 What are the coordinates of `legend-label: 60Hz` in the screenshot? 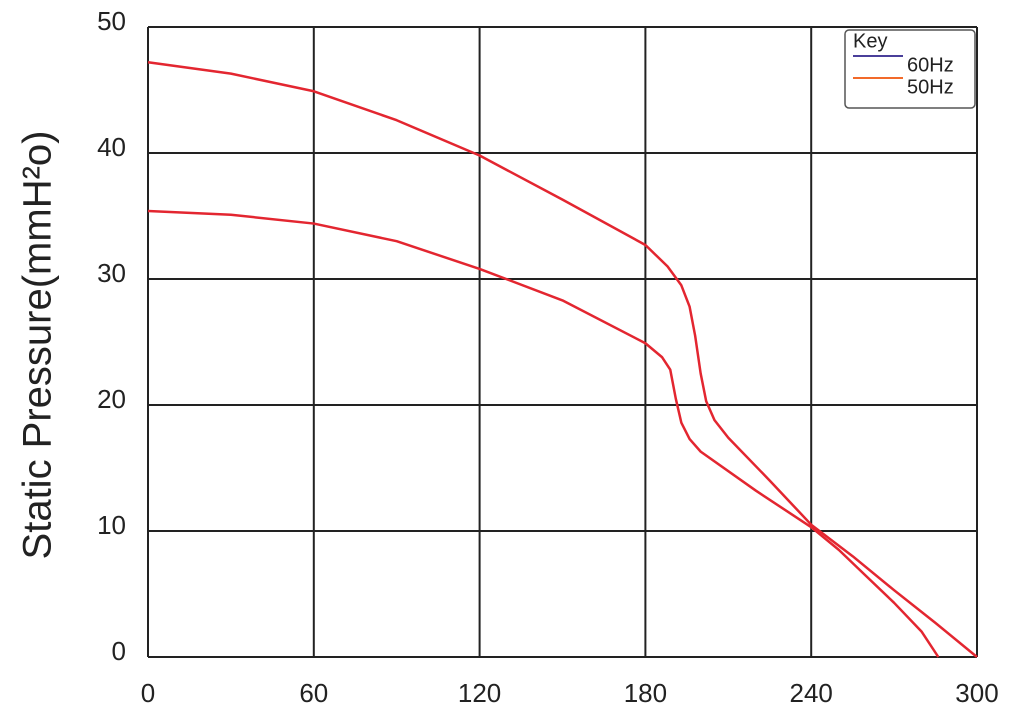 It's located at (930, 65).